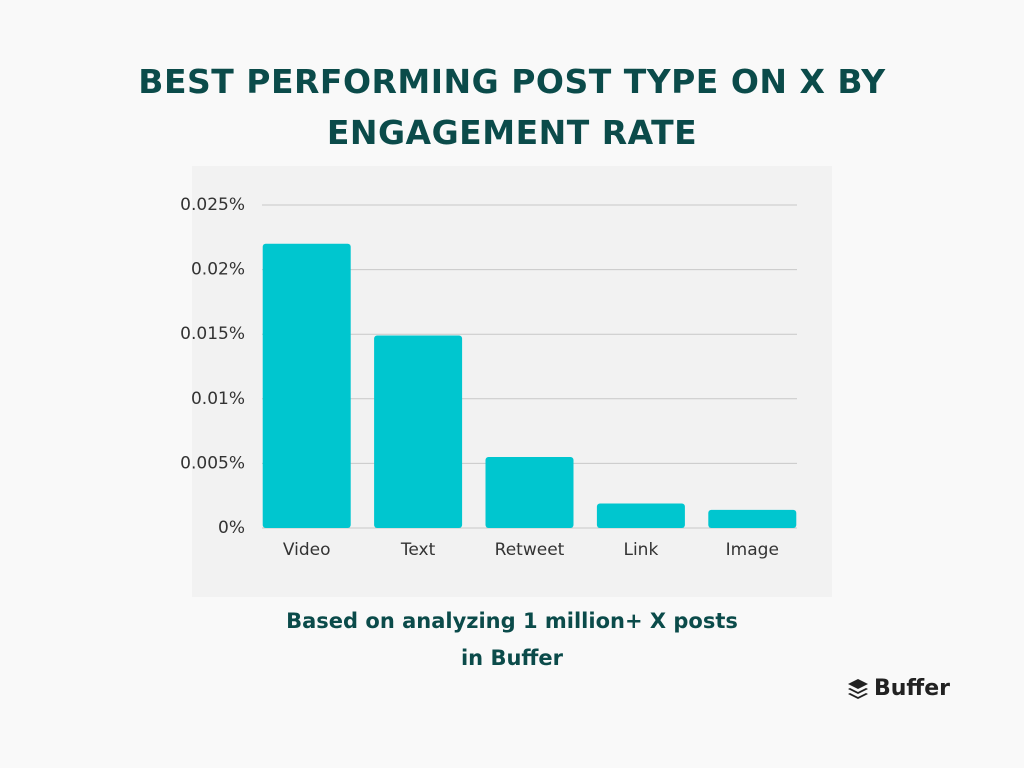 The image size is (1024, 768). Describe the element at coordinates (231, 528) in the screenshot. I see `y-tick-label: 0%` at that location.